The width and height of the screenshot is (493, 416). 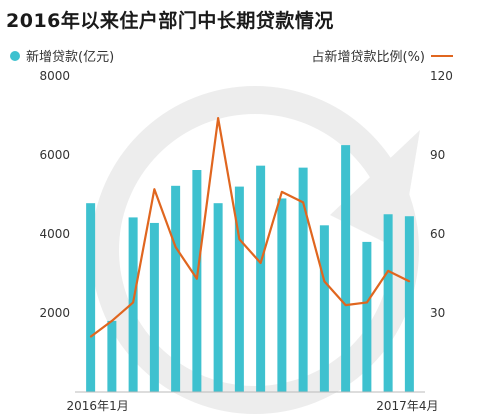 I want to click on watermark-arrow, so click(x=375, y=190).